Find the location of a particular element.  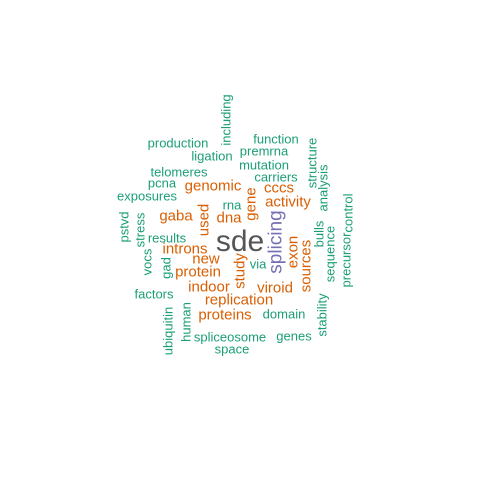

word-pcna: pcna is located at coordinates (162, 183).